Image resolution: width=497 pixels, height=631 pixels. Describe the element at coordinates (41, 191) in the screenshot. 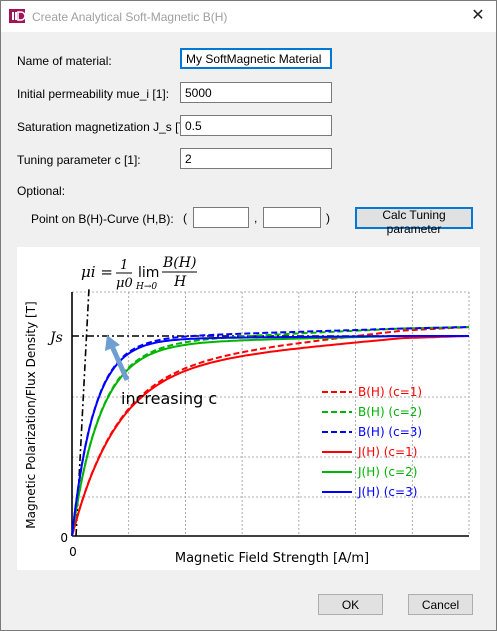

I see `optional-label: Optional:` at that location.